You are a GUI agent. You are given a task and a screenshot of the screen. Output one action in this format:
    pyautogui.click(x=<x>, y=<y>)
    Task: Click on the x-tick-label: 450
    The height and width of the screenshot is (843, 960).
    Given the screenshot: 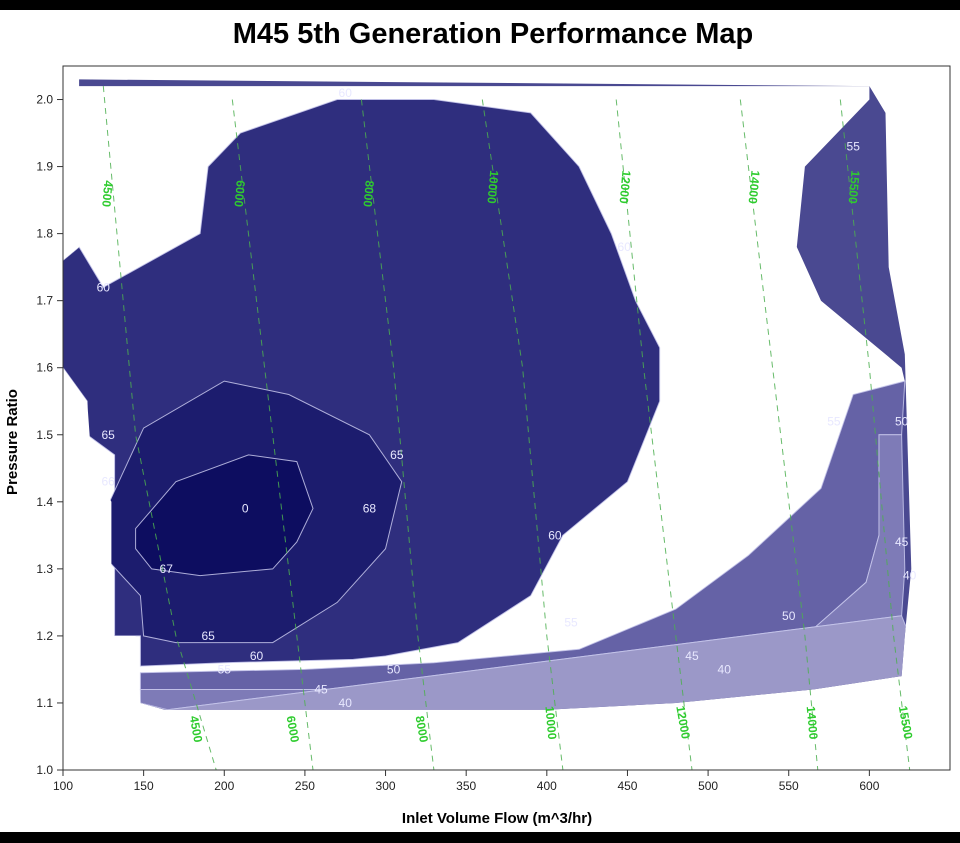 What is the action you would take?
    pyautogui.click(x=627, y=786)
    